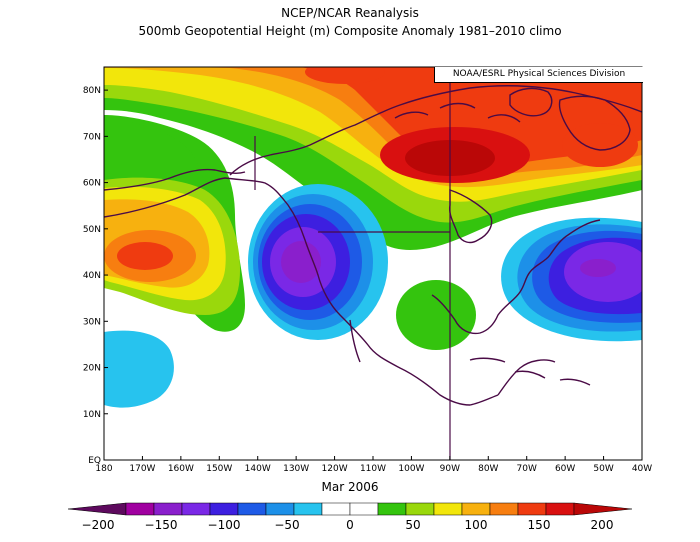  Describe the element at coordinates (642, 469) in the screenshot. I see `x-tick-label: 40W` at that location.